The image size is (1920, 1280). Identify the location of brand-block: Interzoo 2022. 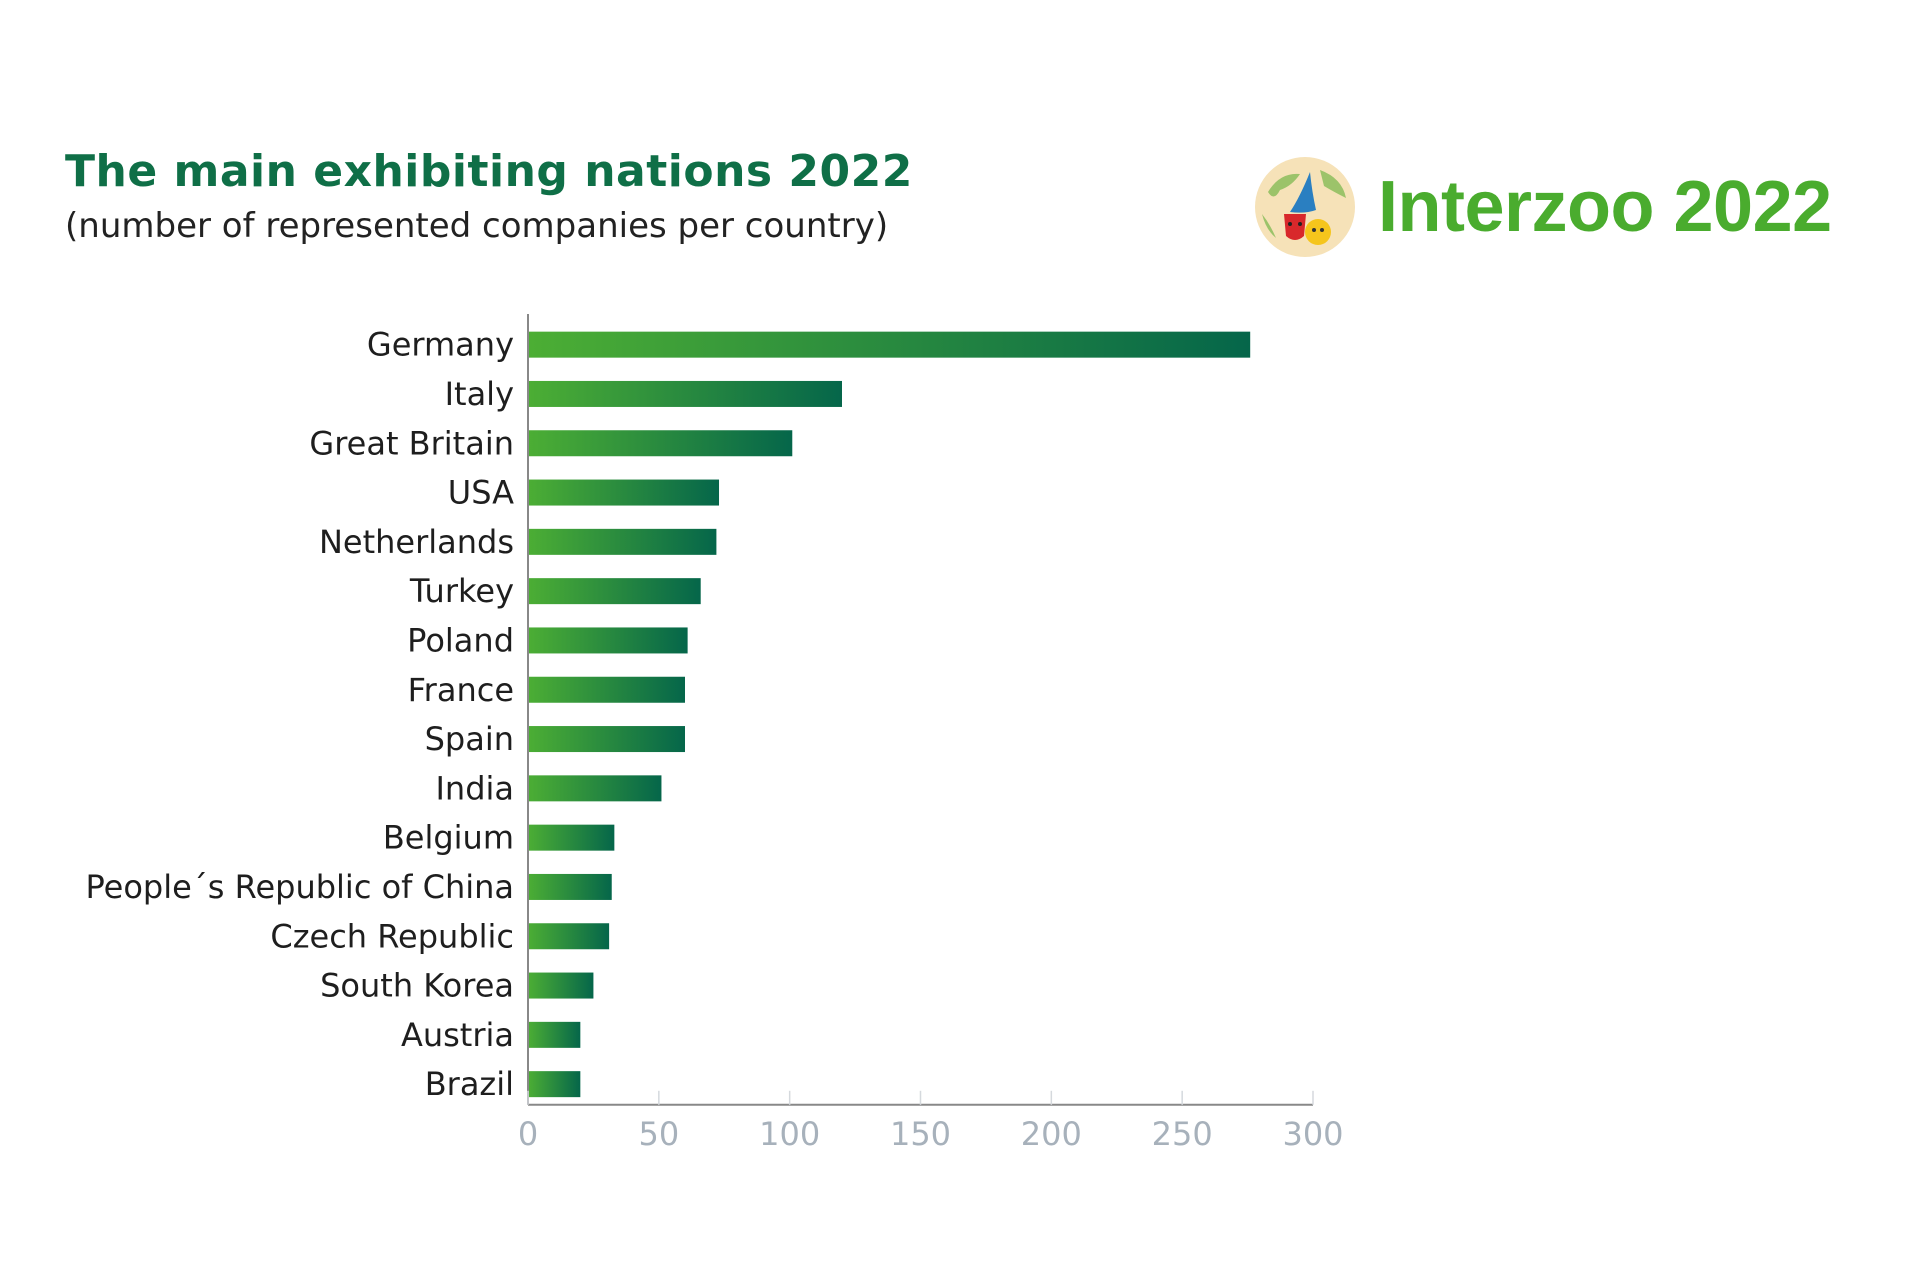
(1560, 207).